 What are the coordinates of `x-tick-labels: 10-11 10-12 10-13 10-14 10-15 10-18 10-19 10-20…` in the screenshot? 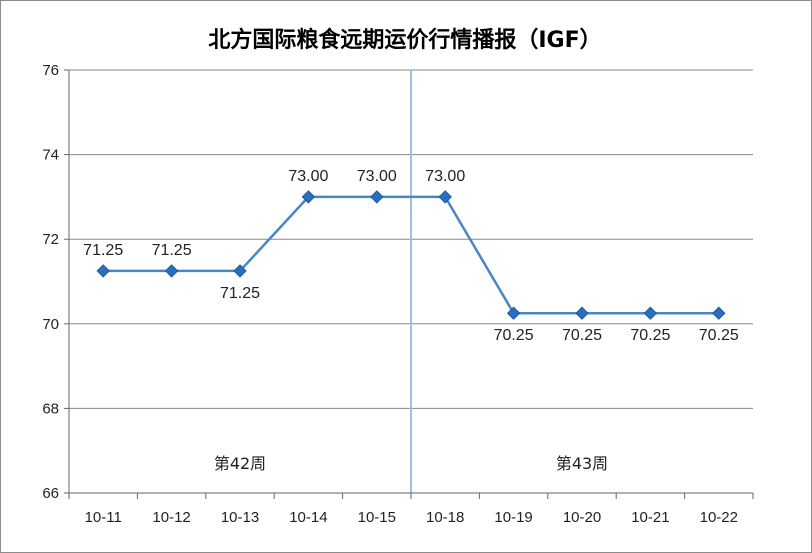 It's located at (411, 517).